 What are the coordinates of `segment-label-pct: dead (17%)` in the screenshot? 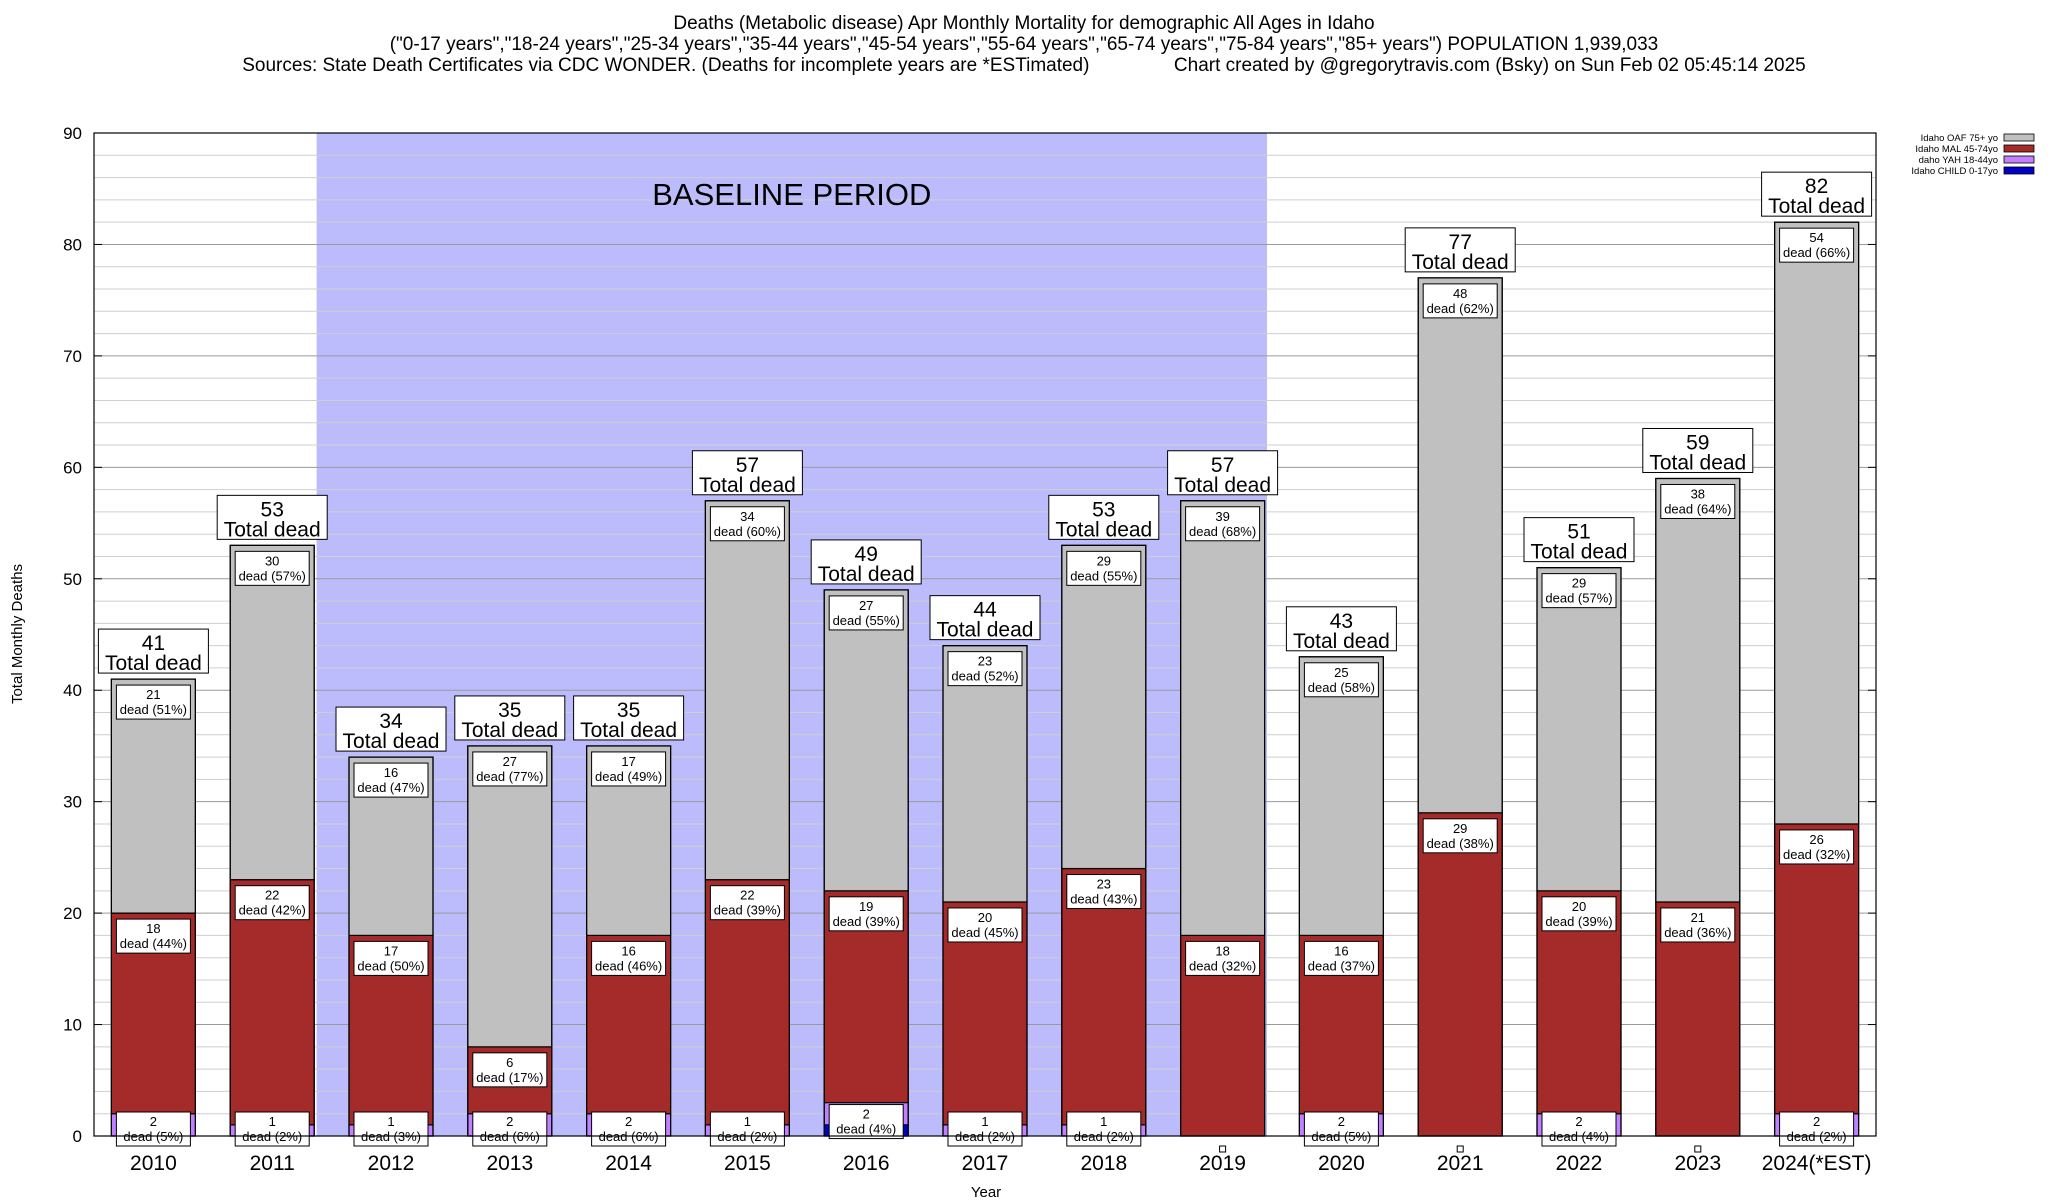 It's located at (509, 1077).